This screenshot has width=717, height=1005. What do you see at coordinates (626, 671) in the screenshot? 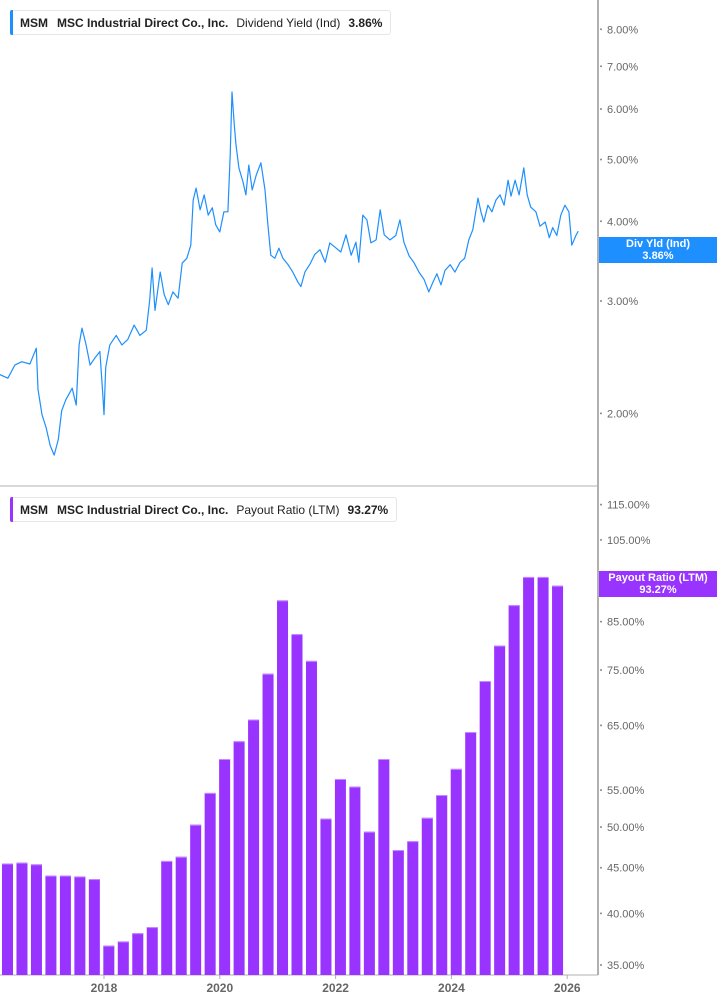
I see `y-tick-label: 75.00%` at bounding box center [626, 671].